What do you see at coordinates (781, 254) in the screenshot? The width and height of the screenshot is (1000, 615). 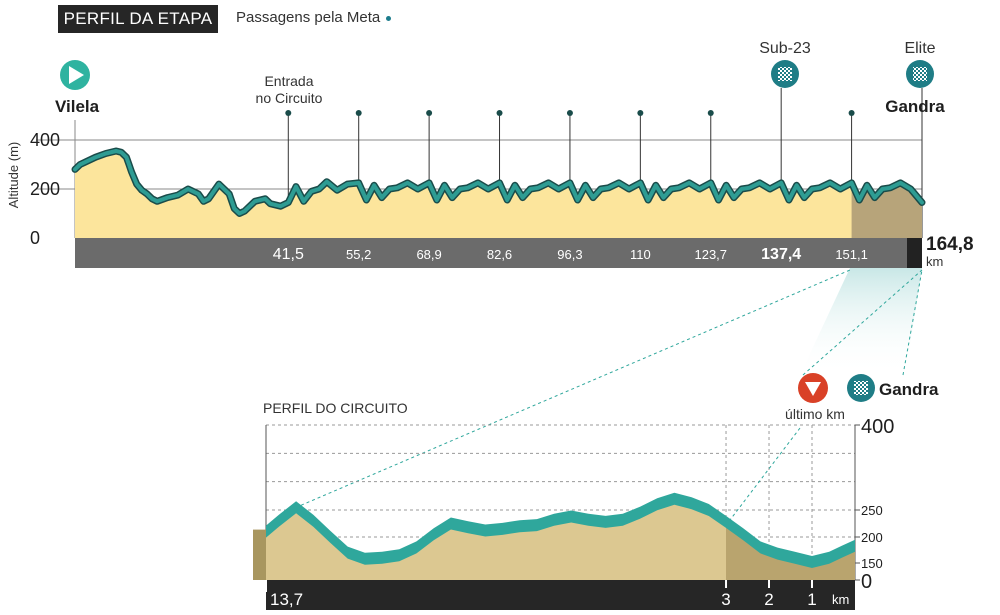 I see `stage-km-tick: 137,4` at bounding box center [781, 254].